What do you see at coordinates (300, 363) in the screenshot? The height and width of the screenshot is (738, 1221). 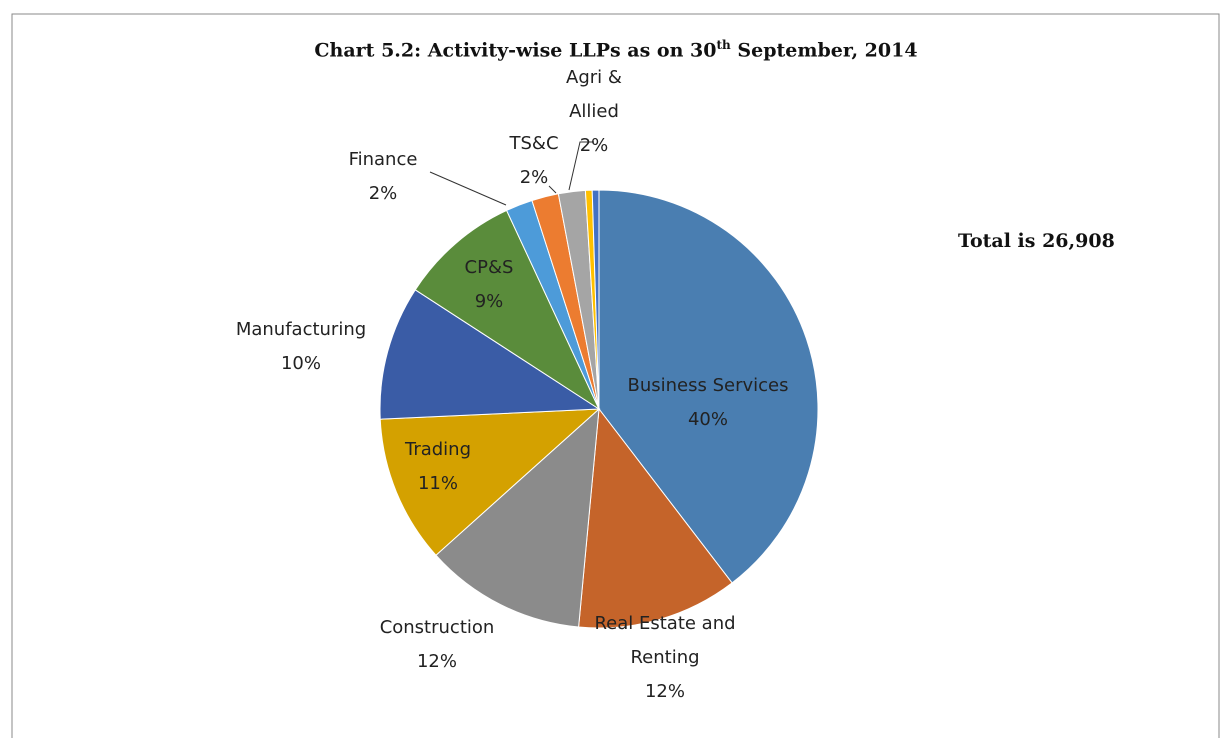 I see `value-label: 10%` at bounding box center [300, 363].